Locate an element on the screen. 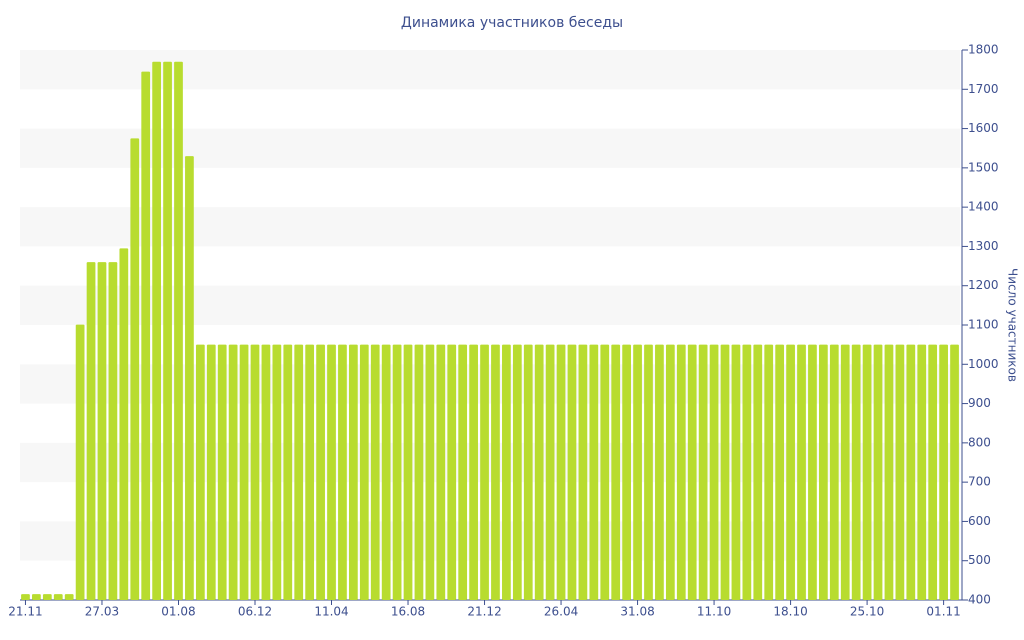 The image size is (1024, 640). x-tick-label: 21.11 is located at coordinates (25, 612).